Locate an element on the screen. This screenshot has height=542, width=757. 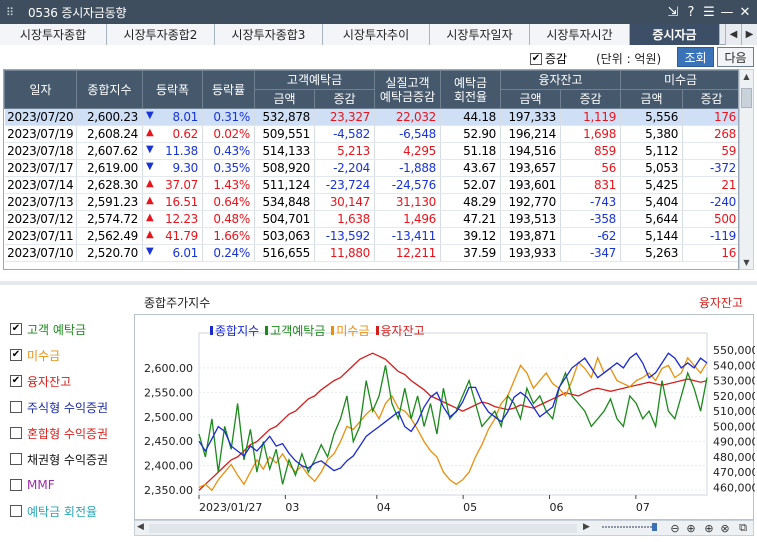
chart-scroll-track is located at coordinates (363, 528).